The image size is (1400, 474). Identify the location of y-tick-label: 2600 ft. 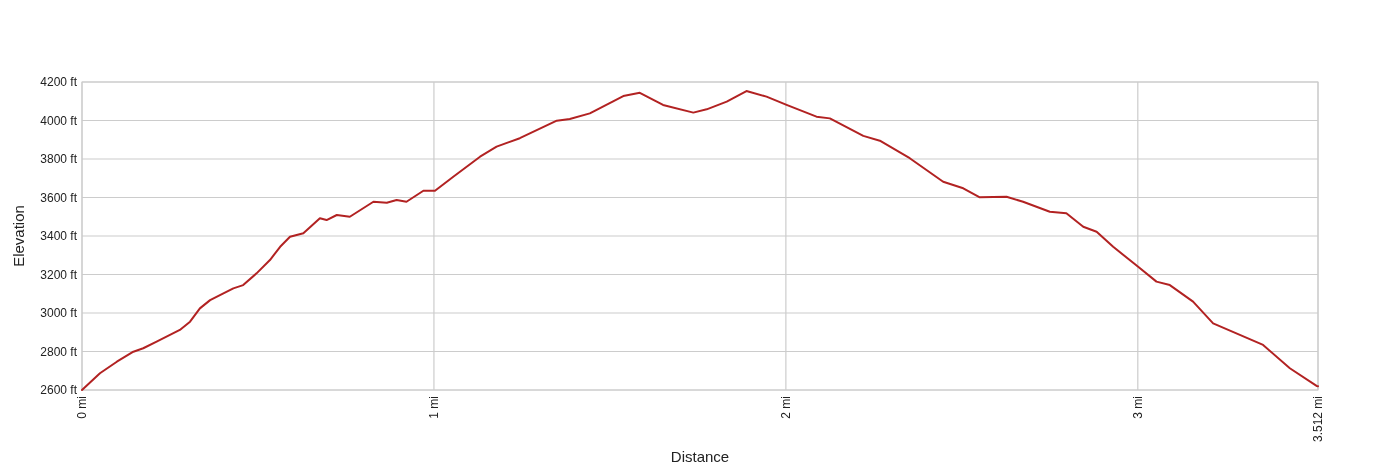
(59, 390).